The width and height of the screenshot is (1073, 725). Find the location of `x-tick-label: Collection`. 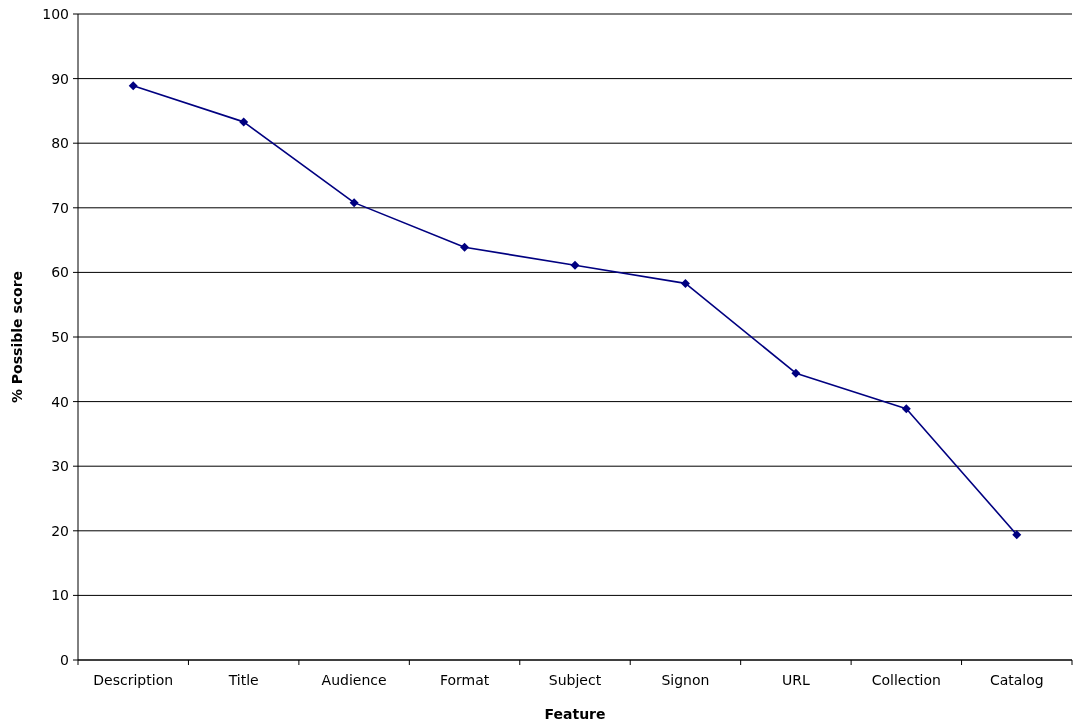

x-tick-label: Collection is located at coordinates (906, 680).